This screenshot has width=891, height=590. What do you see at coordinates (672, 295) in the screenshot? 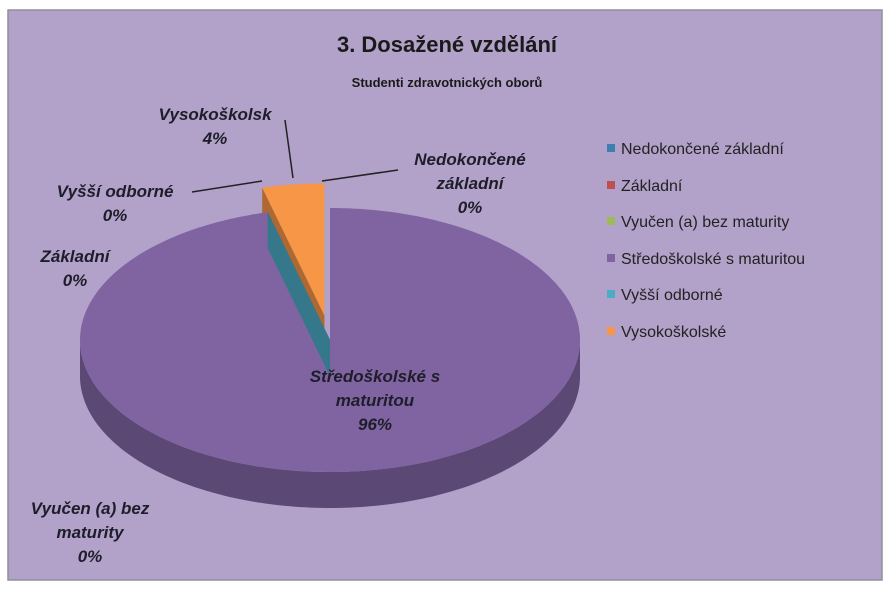
I see `legend-label: Vyšší odborné` at bounding box center [672, 295].